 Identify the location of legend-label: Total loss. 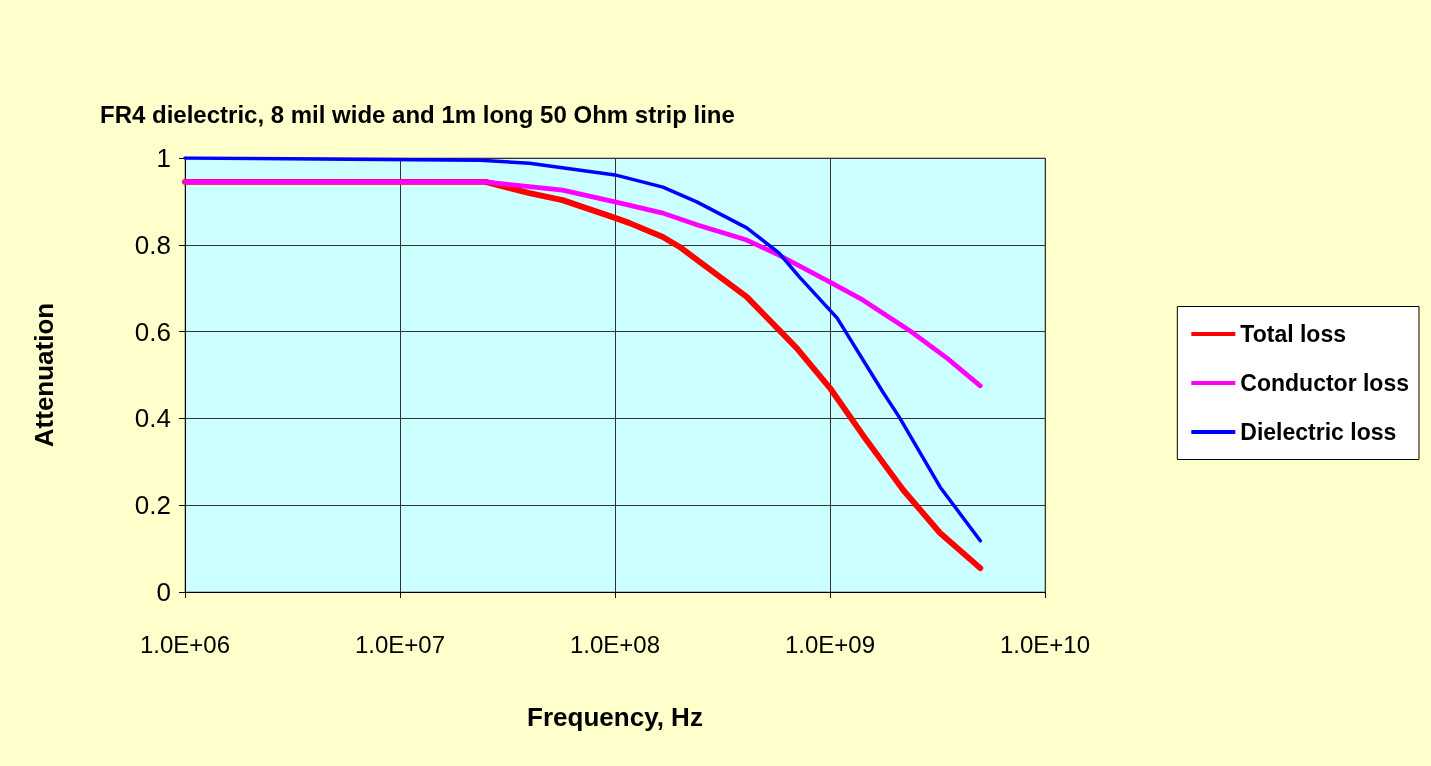
(1293, 334).